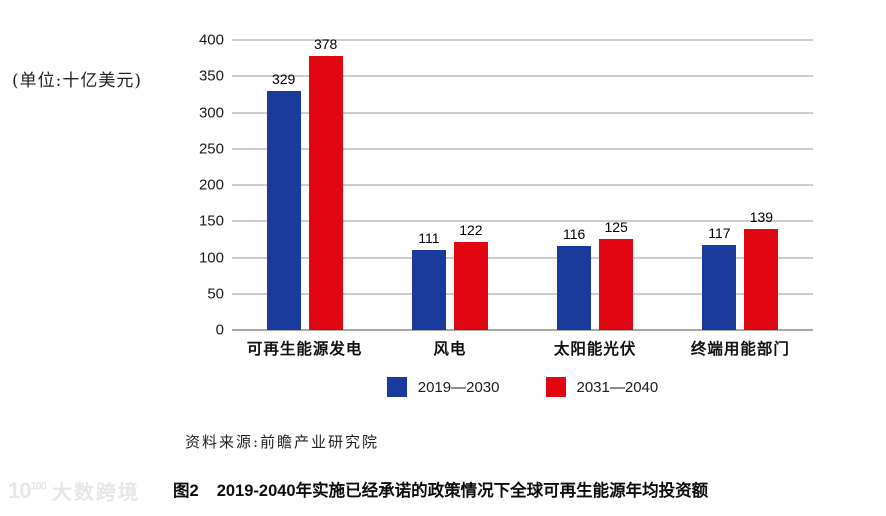  I want to click on data-label: 117, so click(719, 233).